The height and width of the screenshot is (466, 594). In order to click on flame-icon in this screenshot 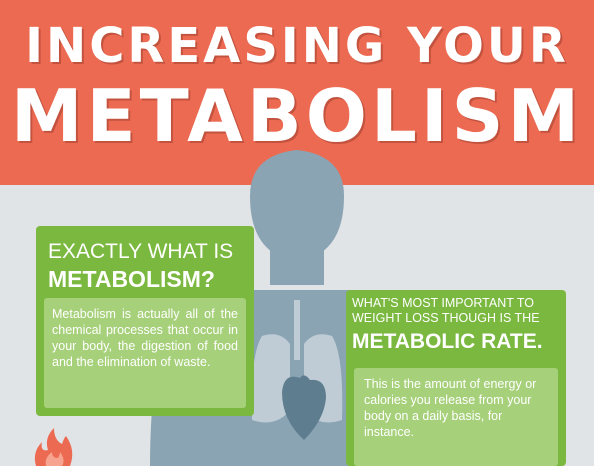, I will do `click(53, 447)`.